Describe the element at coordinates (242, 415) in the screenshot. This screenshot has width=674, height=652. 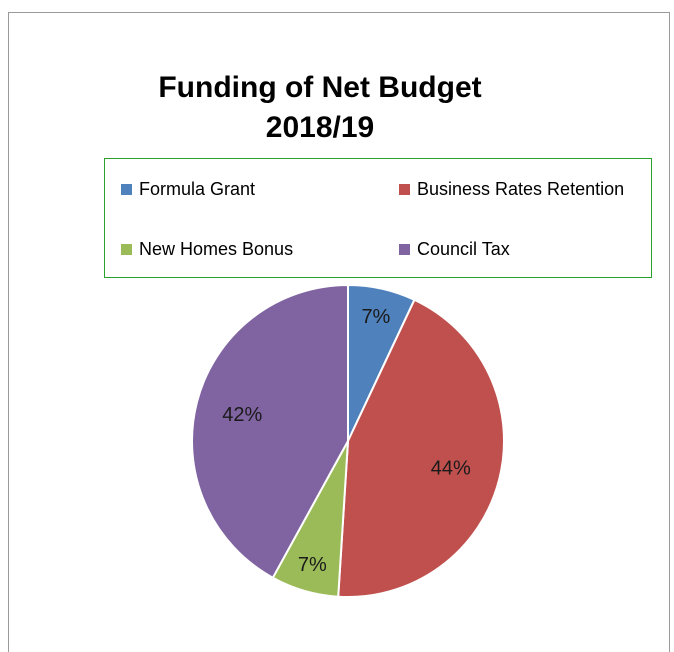
I see `data-label-council-tax: 42%` at that location.